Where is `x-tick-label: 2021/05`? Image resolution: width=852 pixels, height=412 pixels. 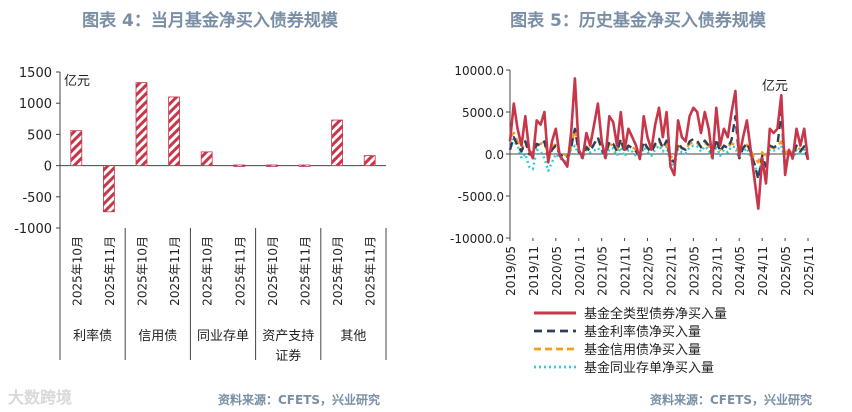 x-tick-label: 2021/05 is located at coordinates (603, 271).